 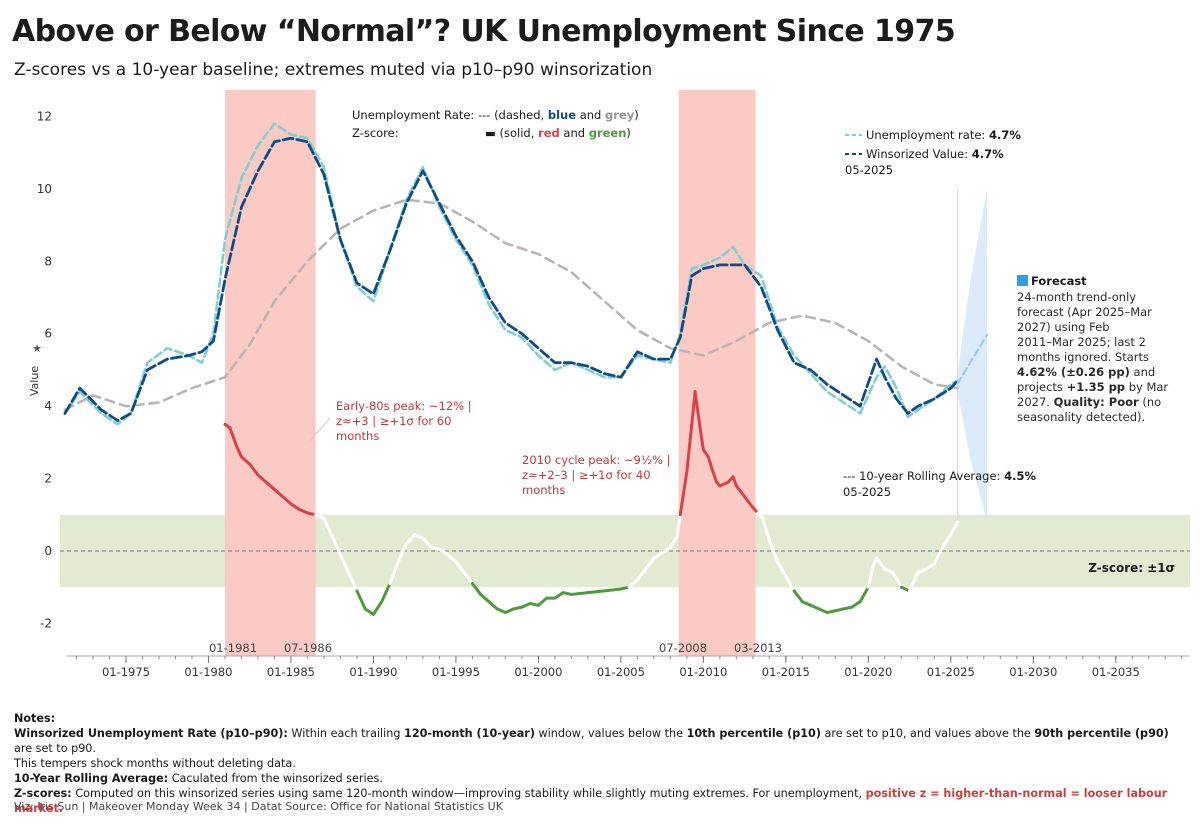 I want to click on note-winsorized-t4: are set to p90., so click(x=55, y=748).